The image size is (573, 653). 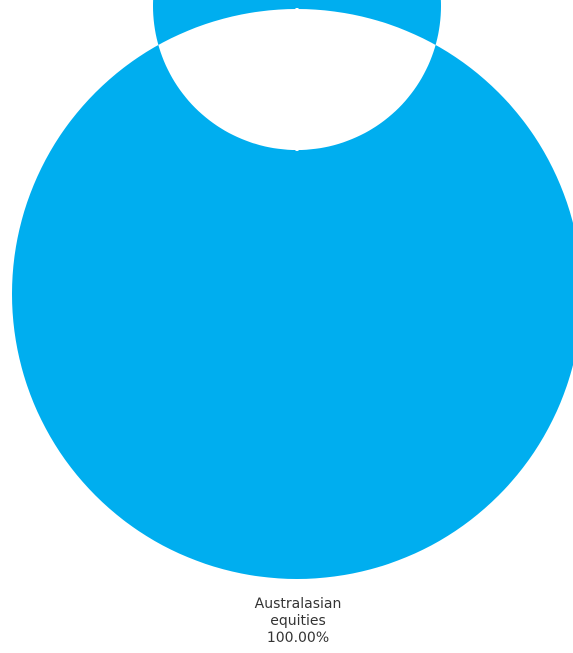 What do you see at coordinates (298, 638) in the screenshot?
I see `slice-label-value: 100.00%` at bounding box center [298, 638].